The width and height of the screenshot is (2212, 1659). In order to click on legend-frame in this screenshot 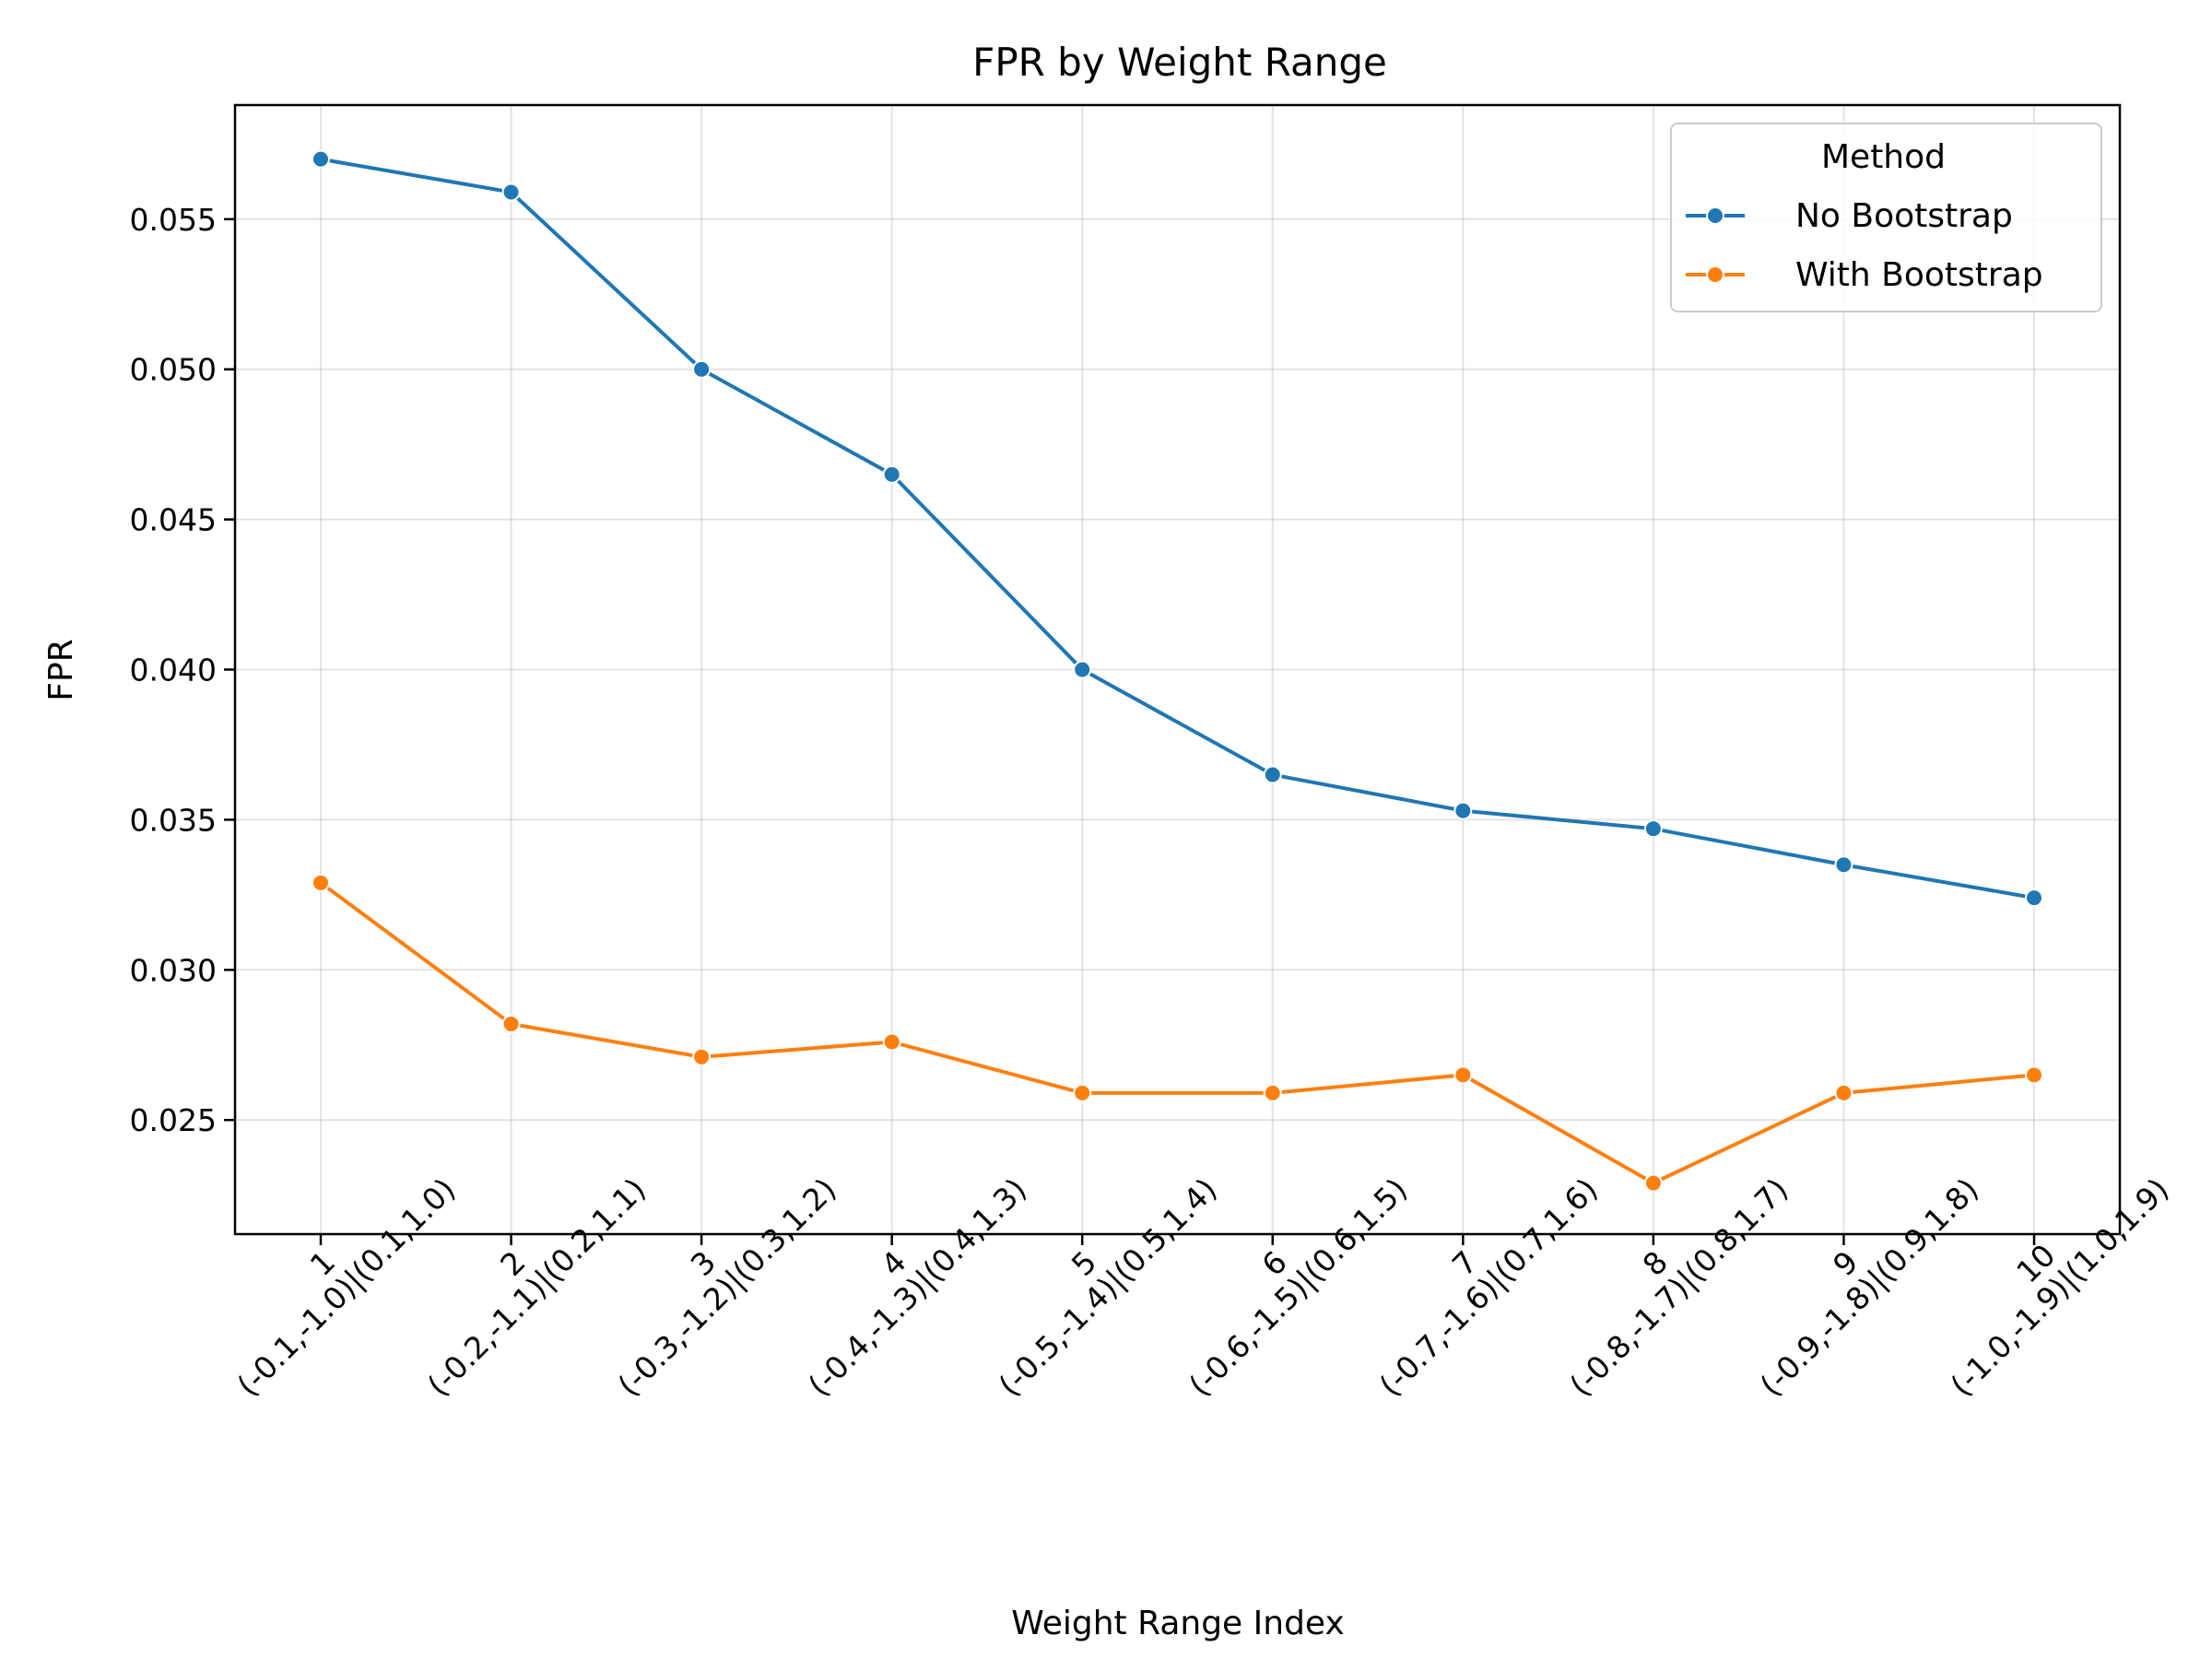, I will do `click(1886, 217)`.